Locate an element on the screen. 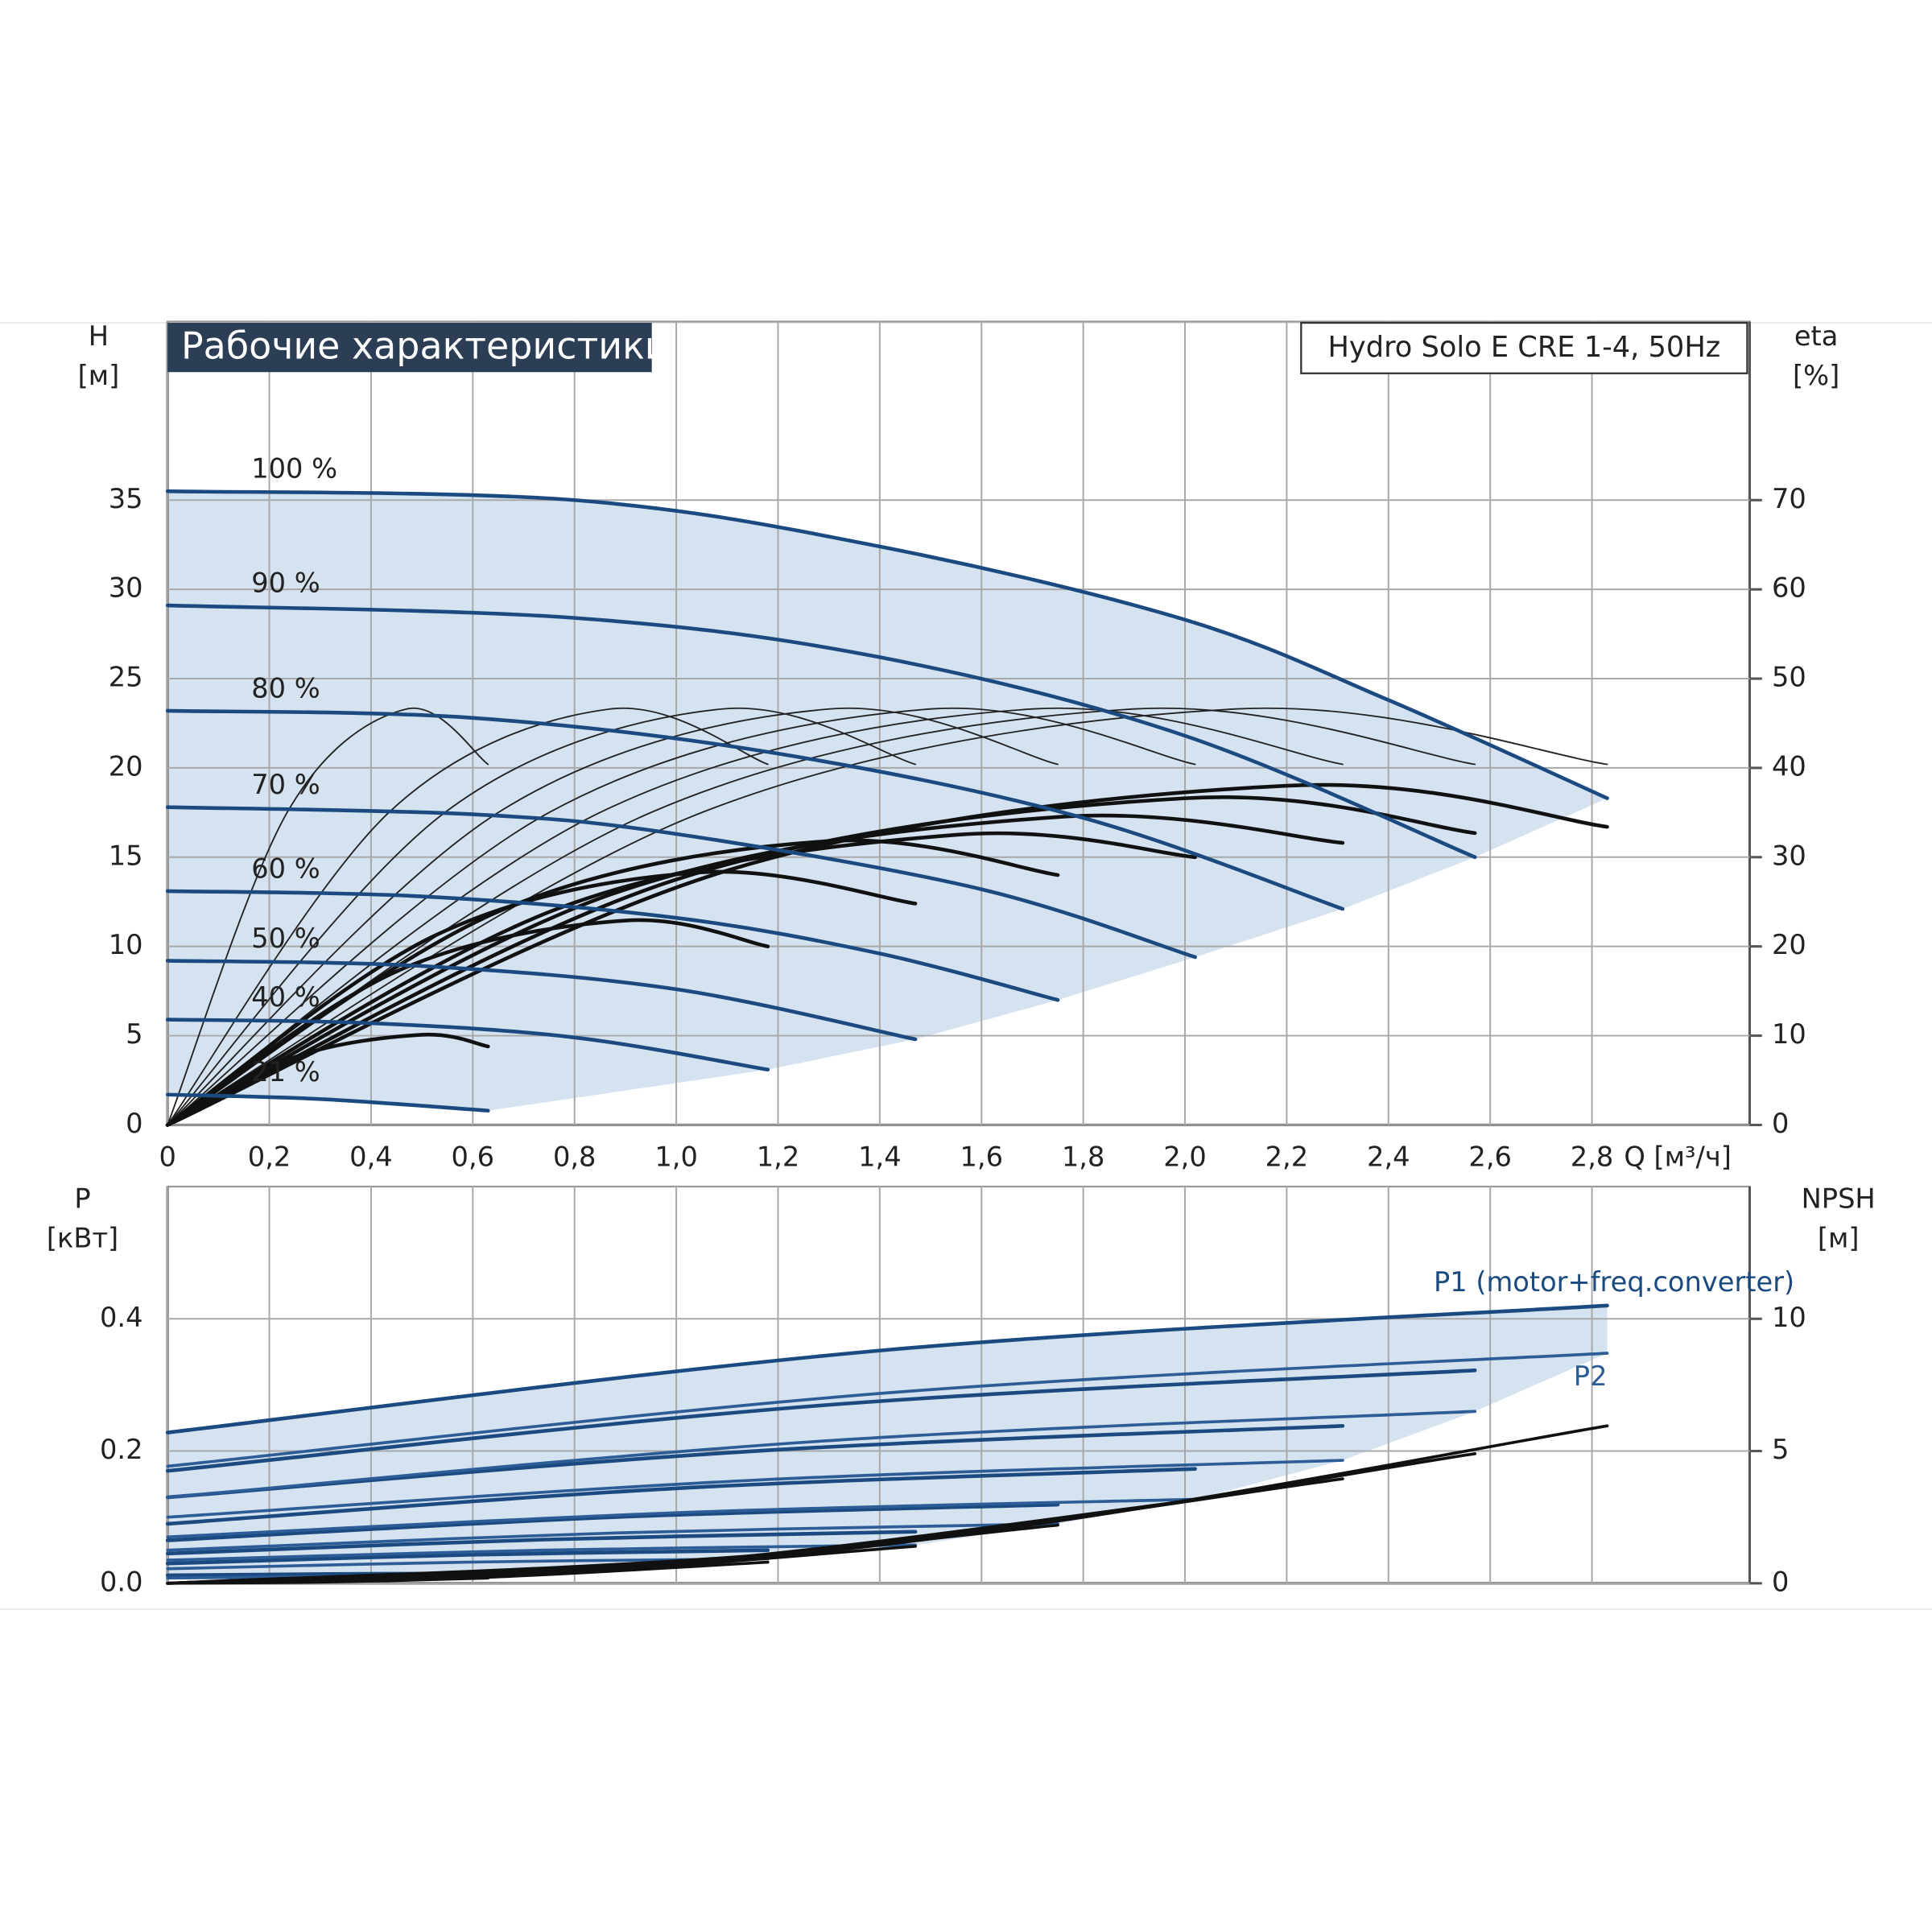 The height and width of the screenshot is (1932, 1932). y-tick-label: 10 is located at coordinates (126, 944).